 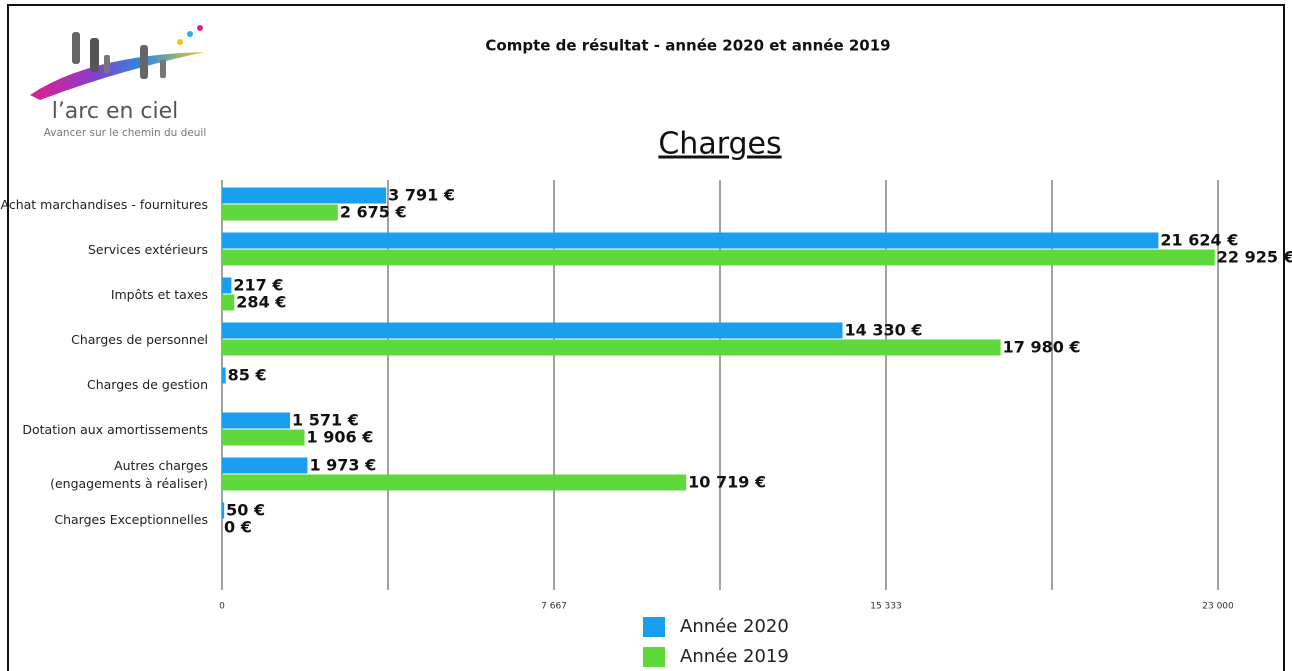 What do you see at coordinates (247, 375) in the screenshot?
I see `data-label: 85 €` at bounding box center [247, 375].